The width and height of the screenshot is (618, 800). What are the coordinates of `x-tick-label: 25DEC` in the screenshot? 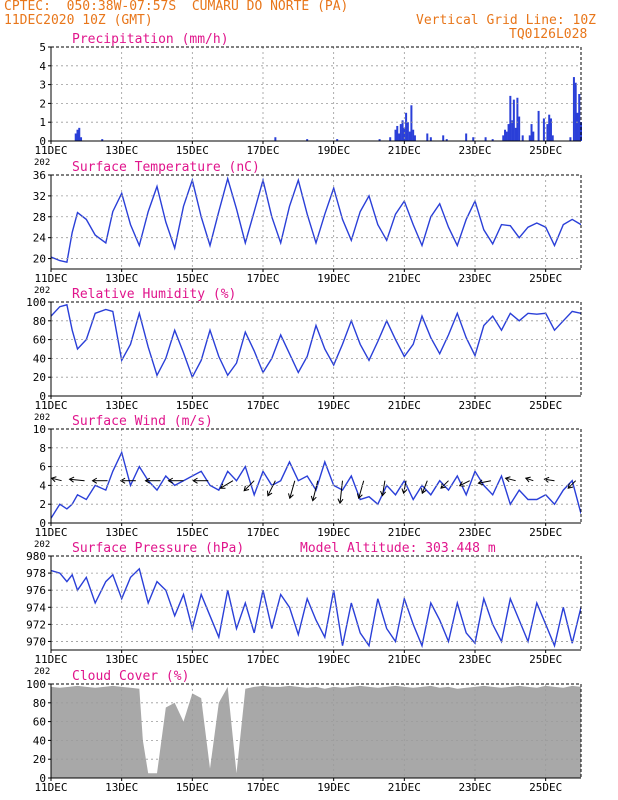 It's located at (545, 659).